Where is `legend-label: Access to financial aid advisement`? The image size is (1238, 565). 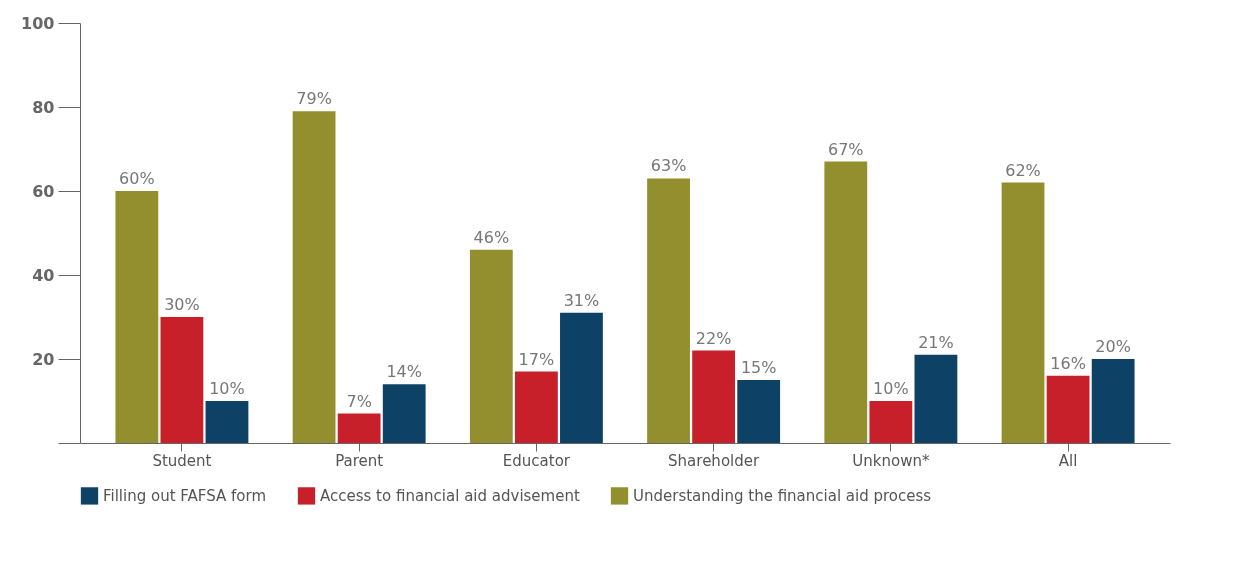 legend-label: Access to financial aid advisement is located at coordinates (450, 495).